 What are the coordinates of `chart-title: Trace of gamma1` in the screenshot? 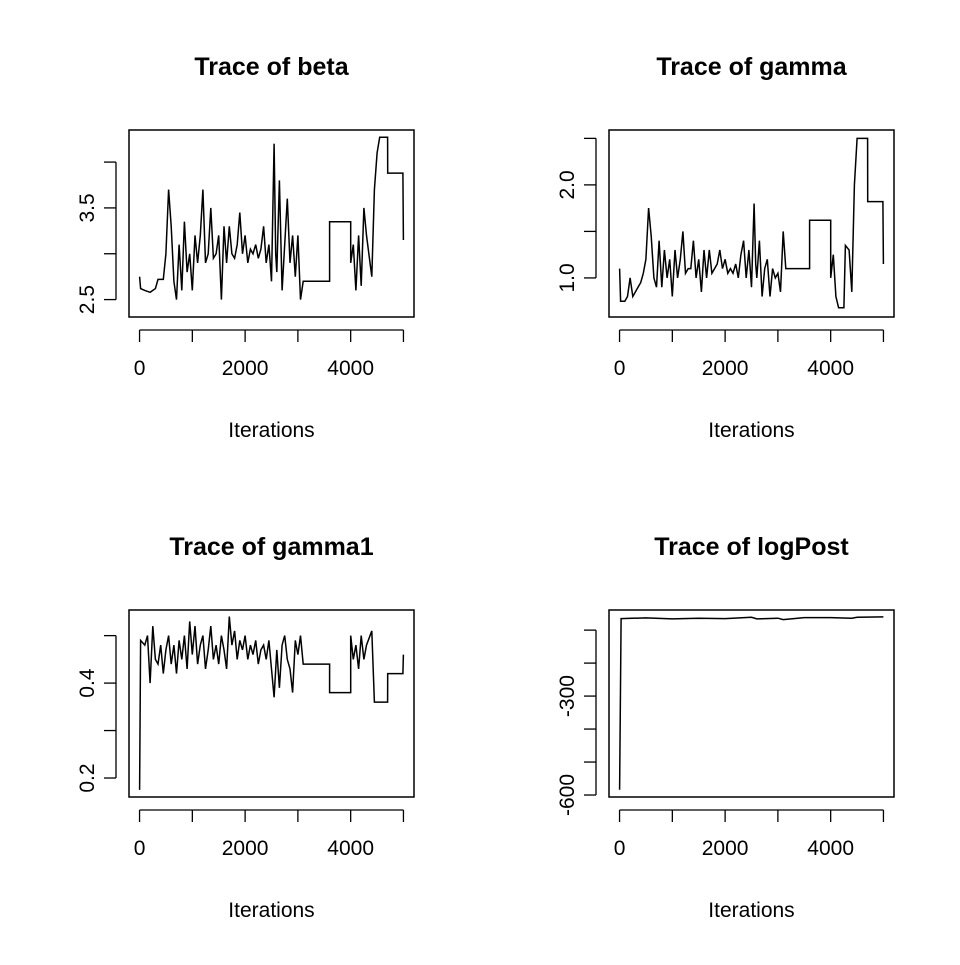 It's located at (271, 547).